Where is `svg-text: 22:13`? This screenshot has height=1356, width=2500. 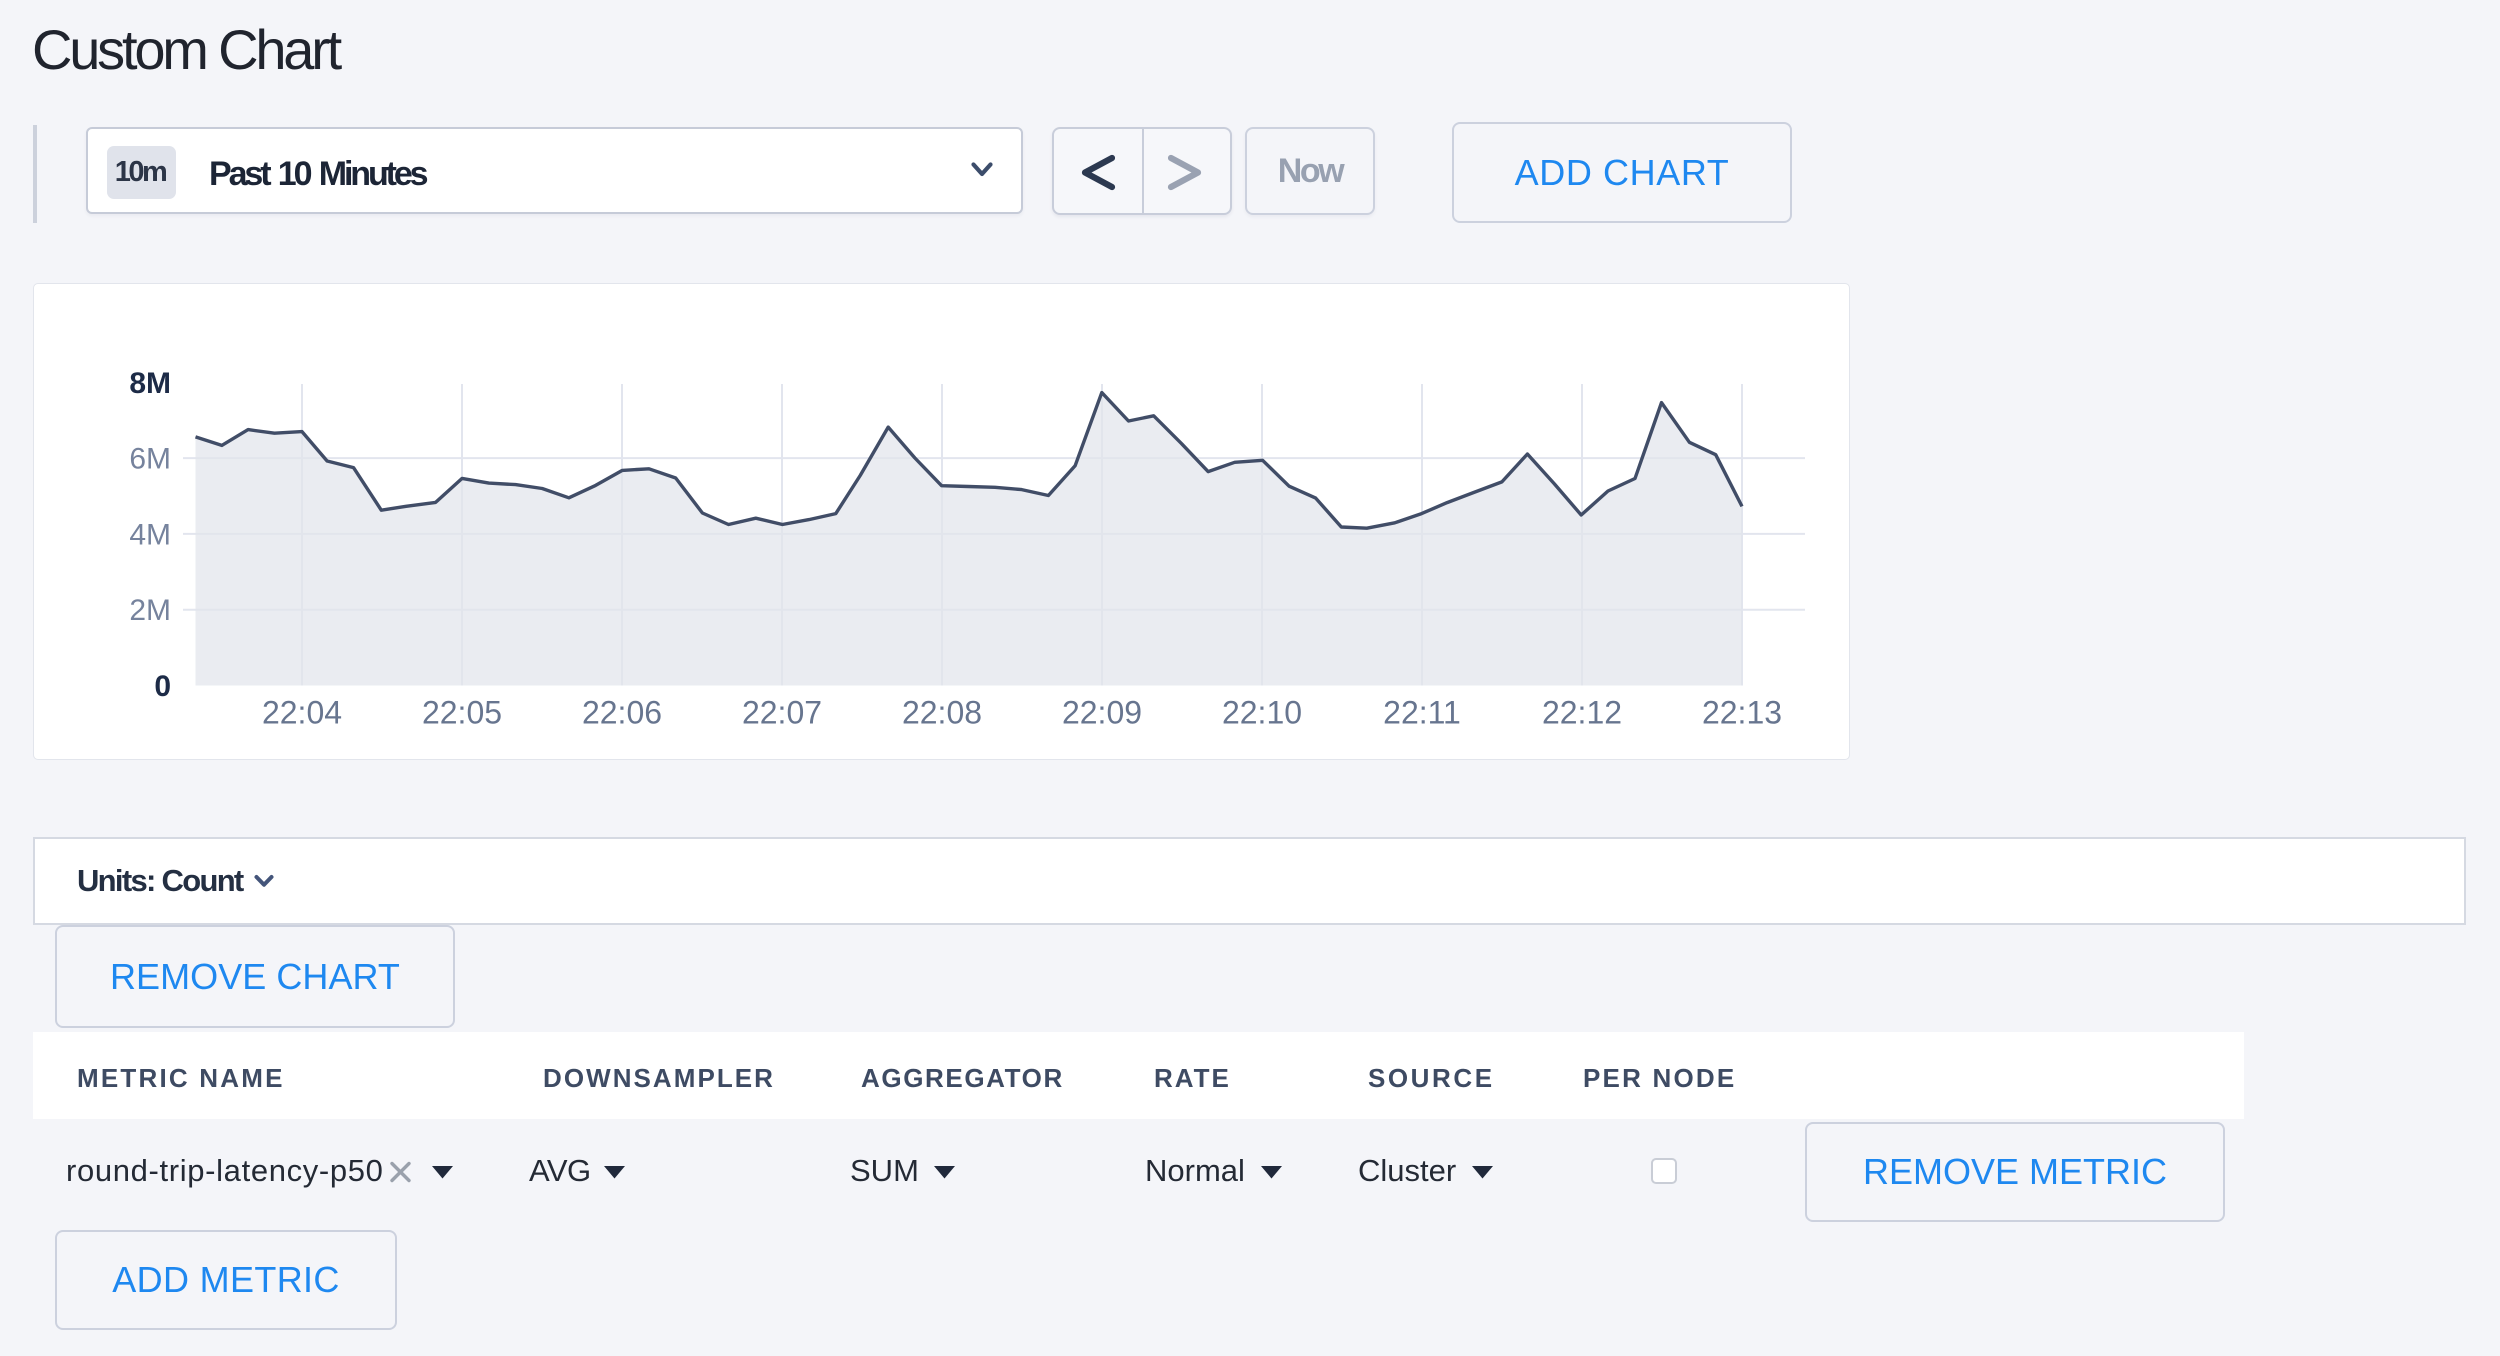
svg-text: 22:13 is located at coordinates (1742, 713).